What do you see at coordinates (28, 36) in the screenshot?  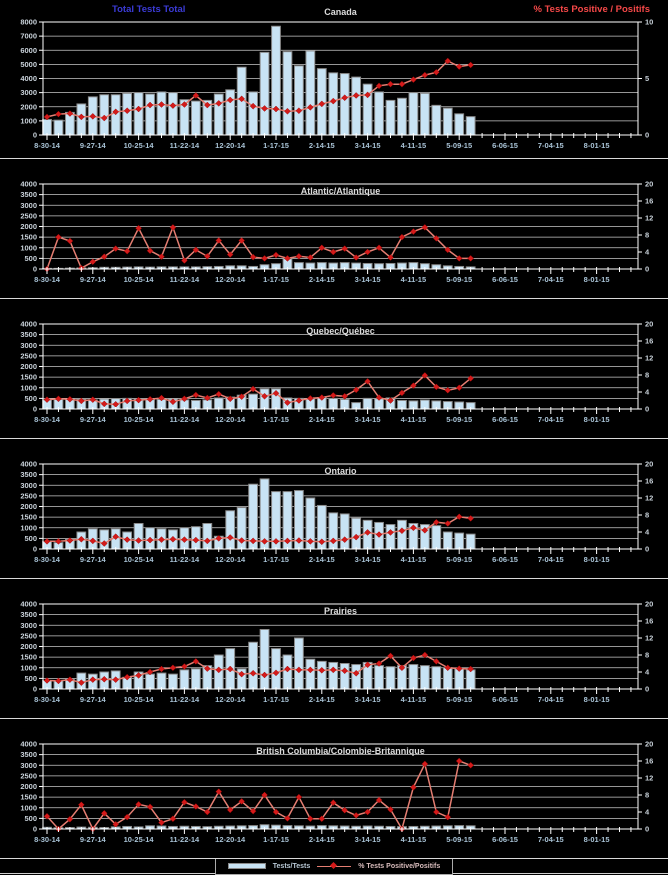 I see `svg-text: 7000` at bounding box center [28, 36].